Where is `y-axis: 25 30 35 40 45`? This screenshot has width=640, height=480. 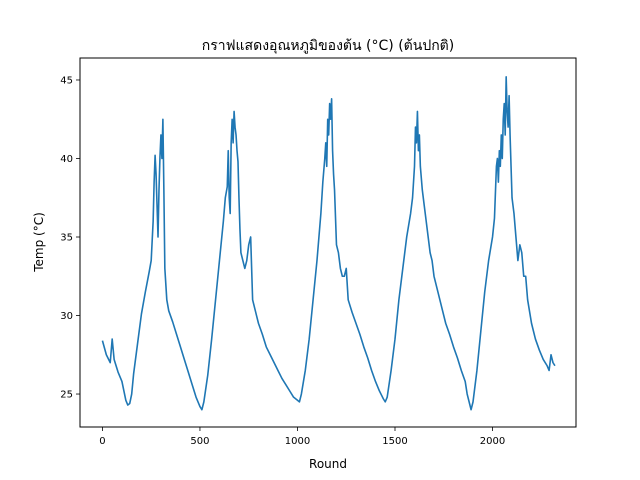
y-axis: 25 30 35 40 45 is located at coordinates (70, 238).